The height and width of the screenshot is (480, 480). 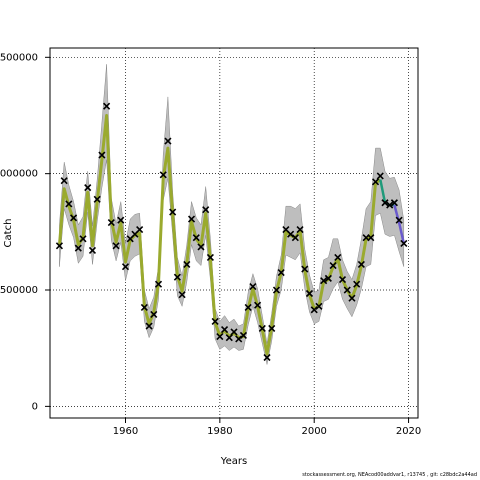 What do you see at coordinates (19, 174) in the screenshot?
I see `y-tick-label: 1000000` at bounding box center [19, 174].